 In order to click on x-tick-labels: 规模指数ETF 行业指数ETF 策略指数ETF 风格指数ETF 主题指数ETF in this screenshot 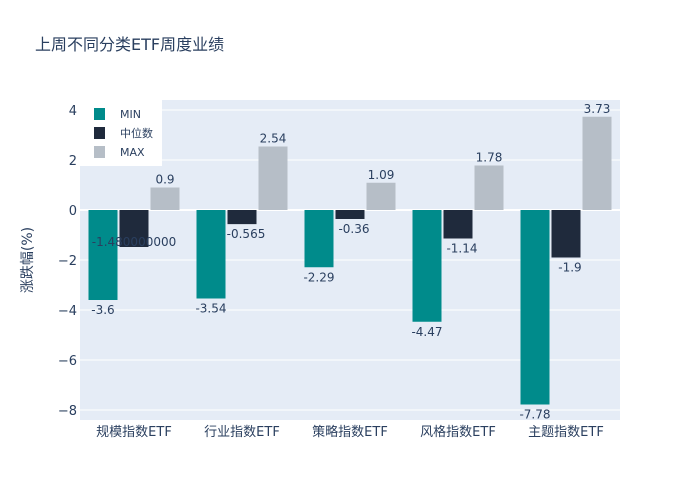, I will do `click(350, 432)`.